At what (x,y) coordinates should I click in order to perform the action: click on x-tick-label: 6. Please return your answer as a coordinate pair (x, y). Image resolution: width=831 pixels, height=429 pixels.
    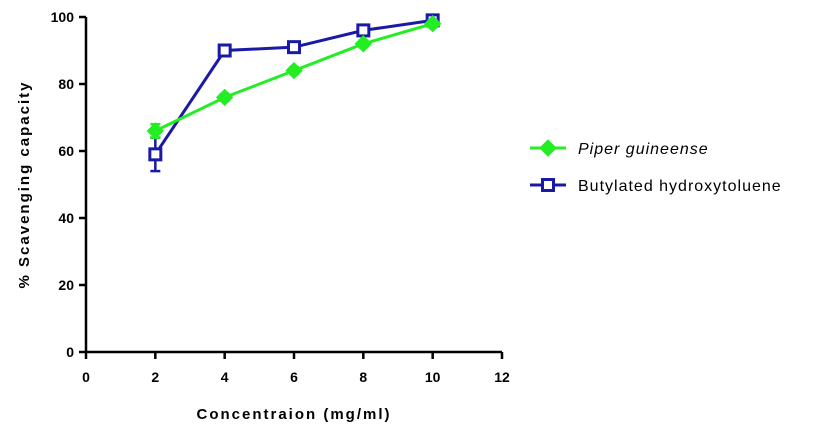
    Looking at the image, I should click on (294, 377).